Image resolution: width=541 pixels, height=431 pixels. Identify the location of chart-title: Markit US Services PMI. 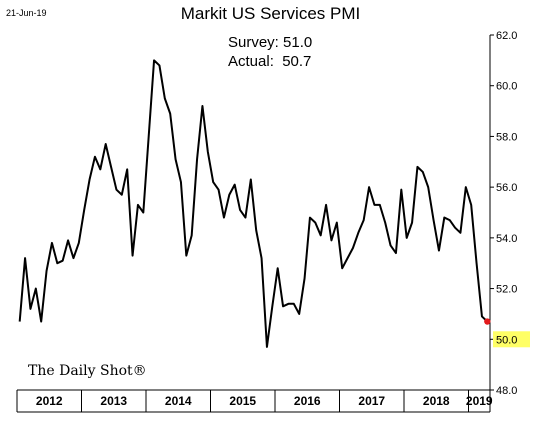
(270, 13).